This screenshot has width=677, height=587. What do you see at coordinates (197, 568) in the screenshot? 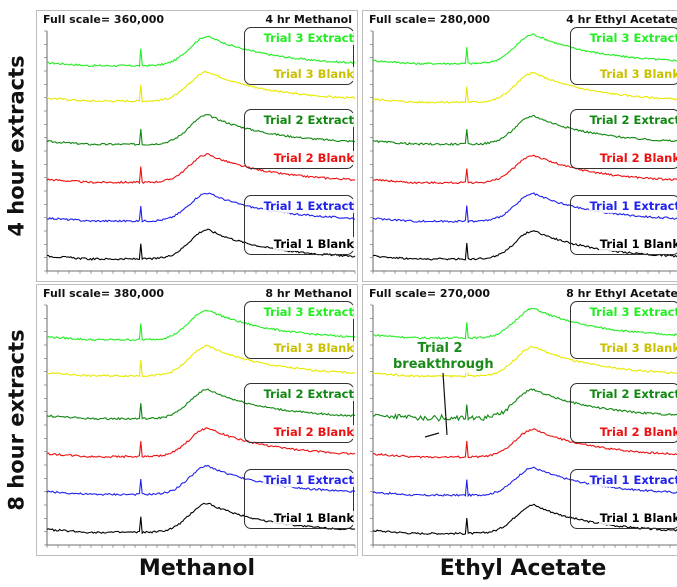
I see `column-label-methanol: Methanol` at bounding box center [197, 568].